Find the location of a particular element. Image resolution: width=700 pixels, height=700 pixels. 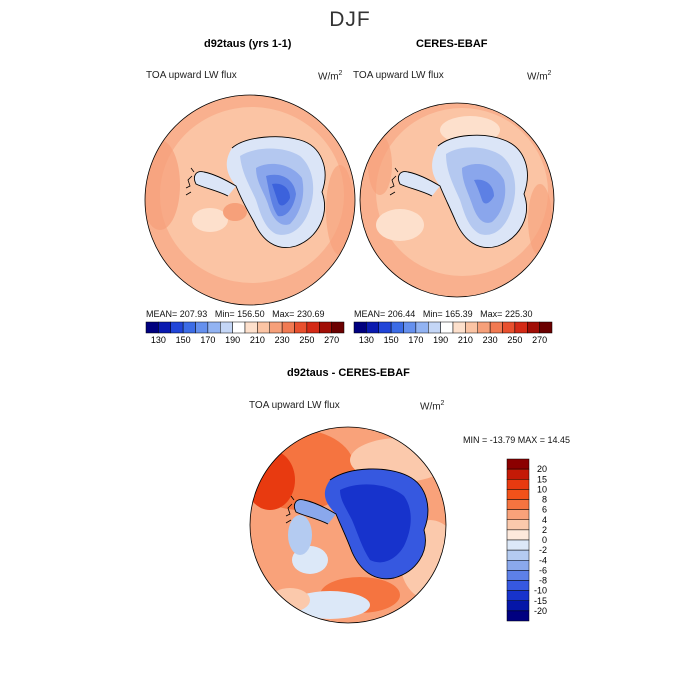

diff-cbar-tick-label: 10 is located at coordinates (542, 489).